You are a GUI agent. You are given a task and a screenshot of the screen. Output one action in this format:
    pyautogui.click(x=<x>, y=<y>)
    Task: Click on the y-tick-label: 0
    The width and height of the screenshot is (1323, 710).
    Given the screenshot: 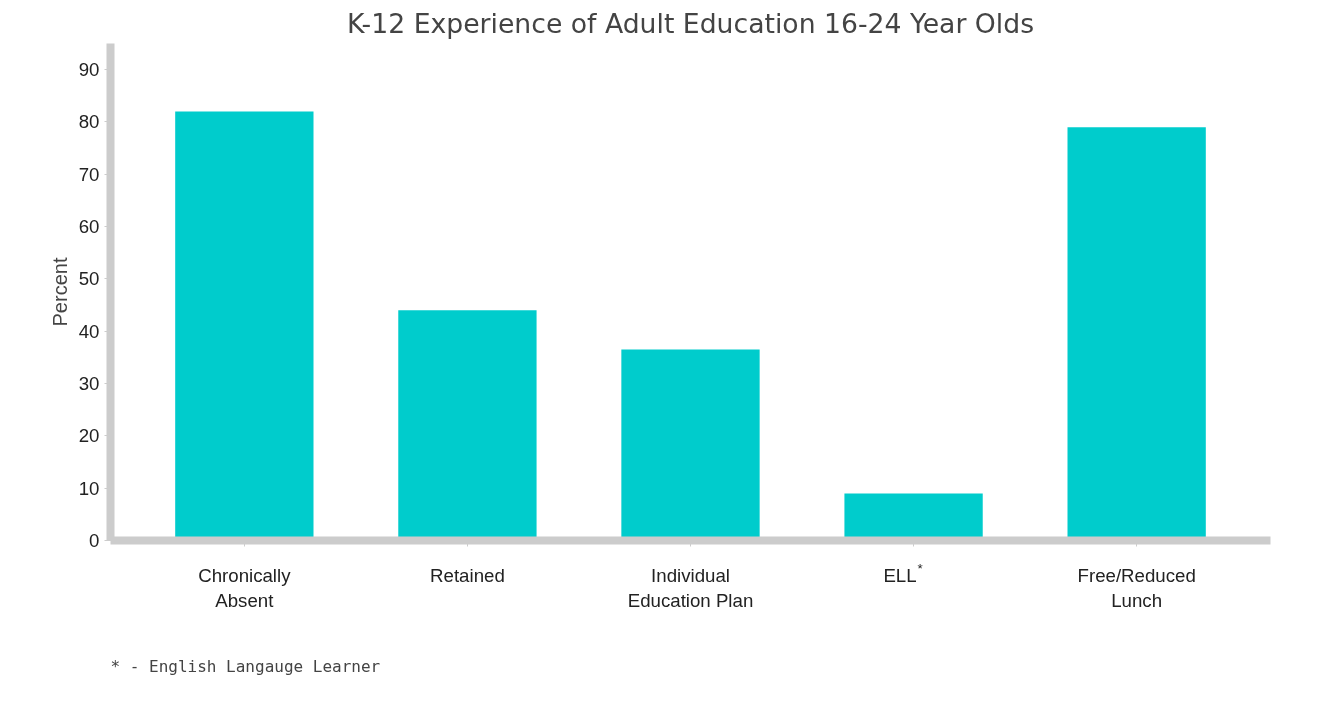 What is the action you would take?
    pyautogui.click(x=94, y=540)
    